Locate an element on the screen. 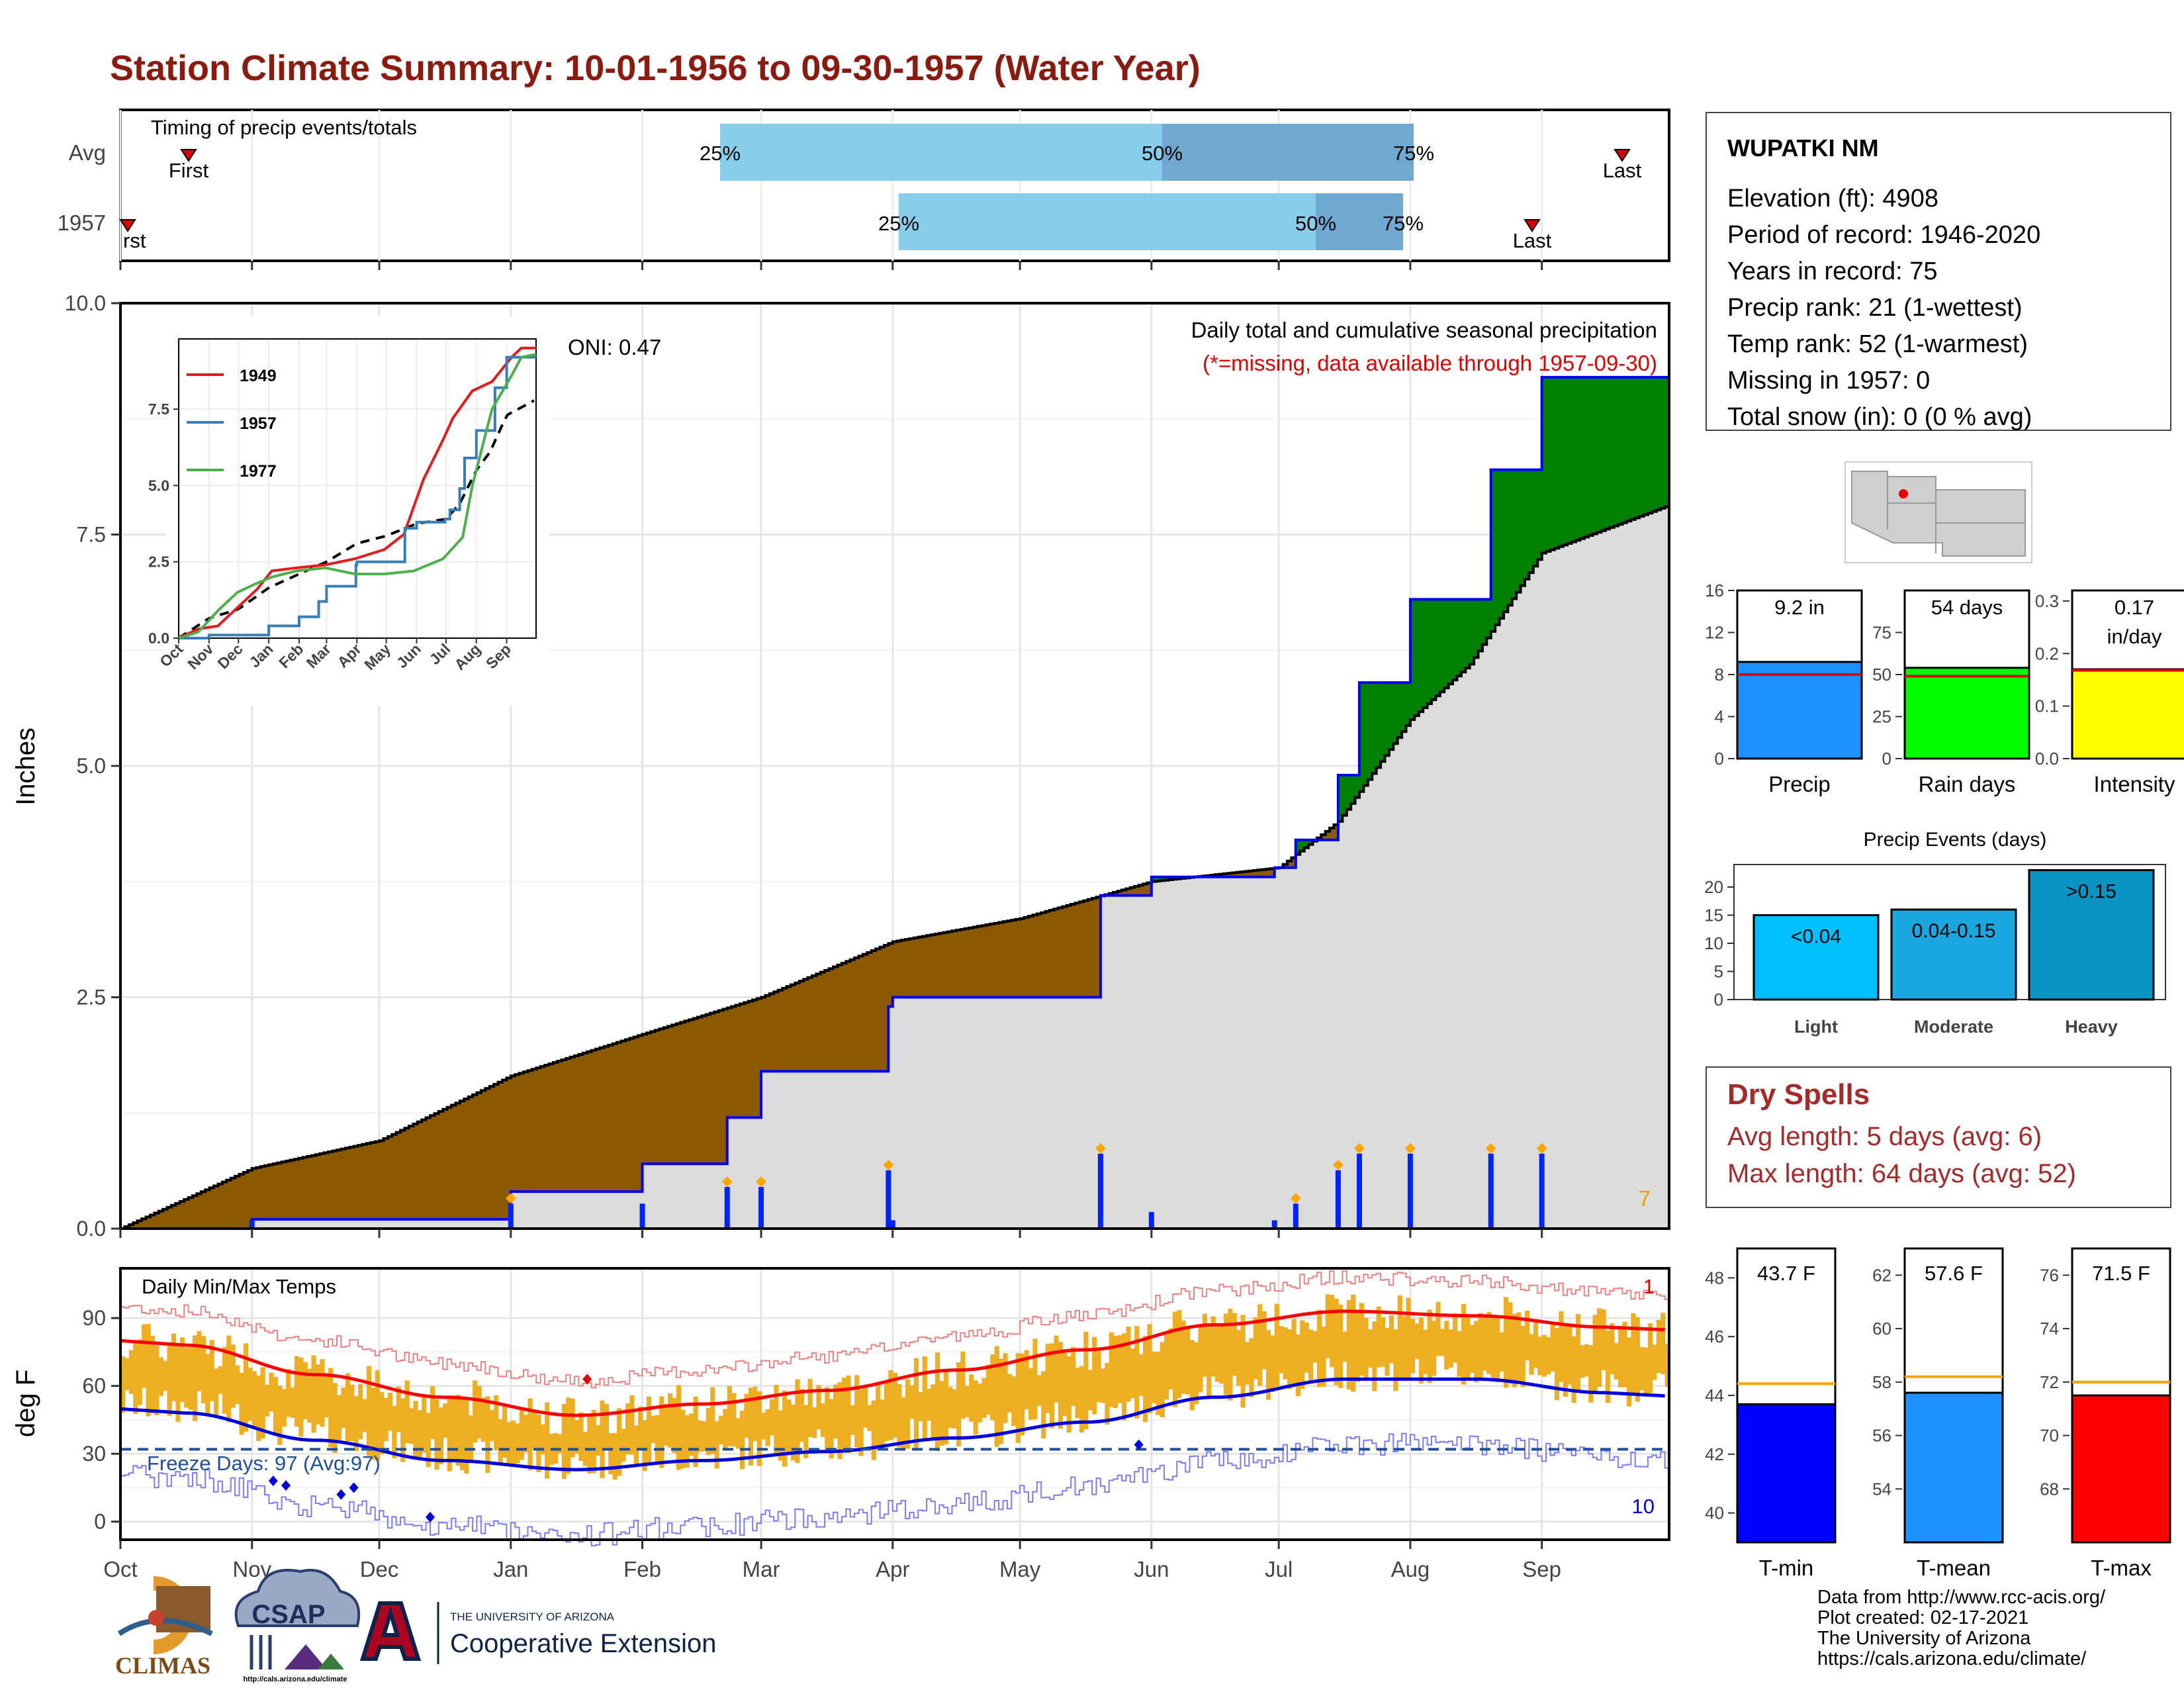  precip-ytick-label: 0.0 is located at coordinates (92, 1229).